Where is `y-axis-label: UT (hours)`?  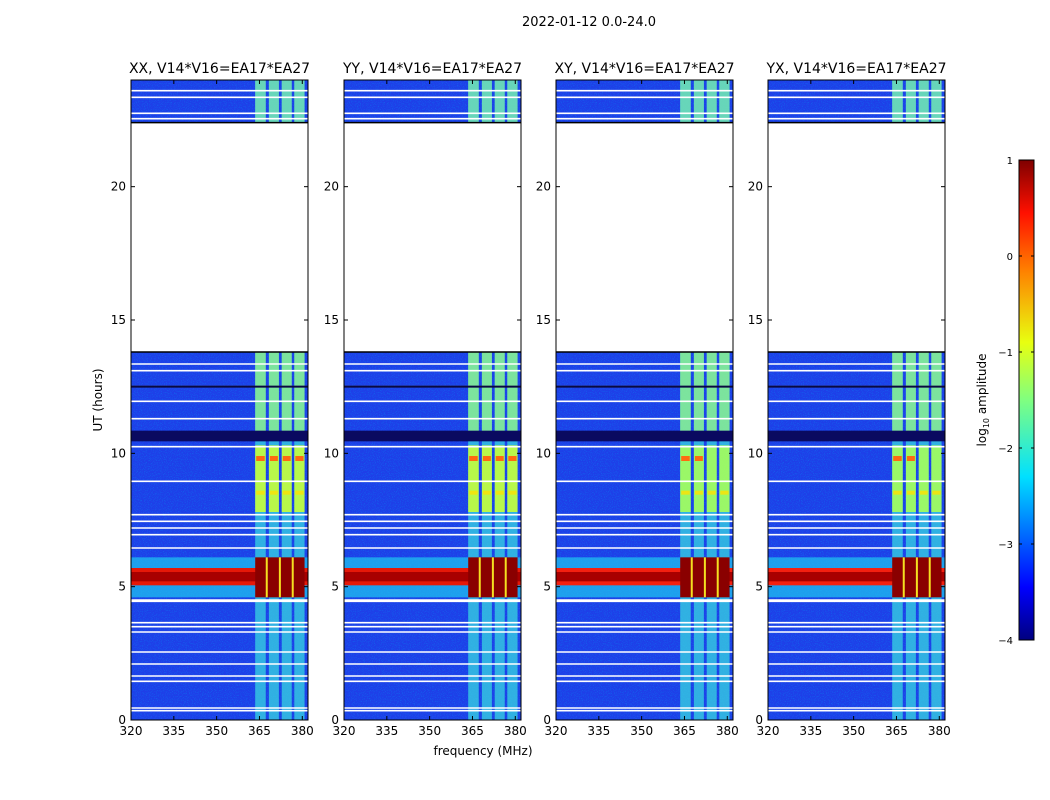 y-axis-label: UT (hours) is located at coordinates (98, 399).